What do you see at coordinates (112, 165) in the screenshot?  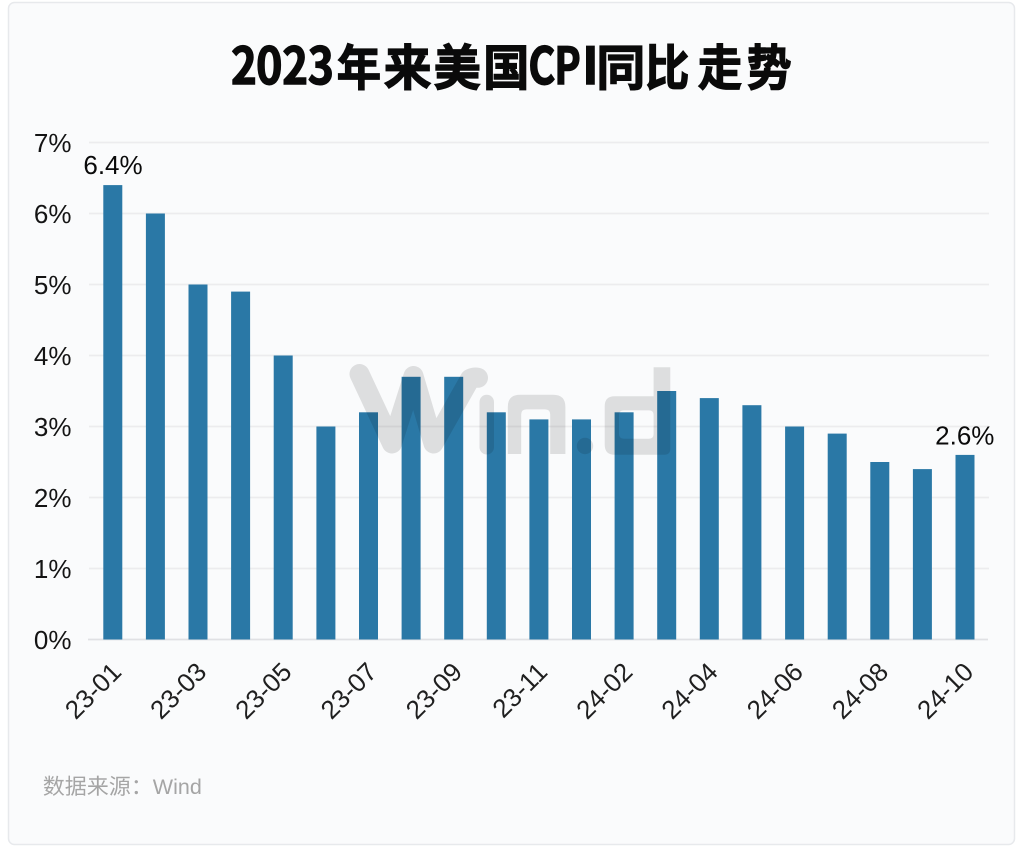 I see `svg-text: 6.4%` at bounding box center [112, 165].